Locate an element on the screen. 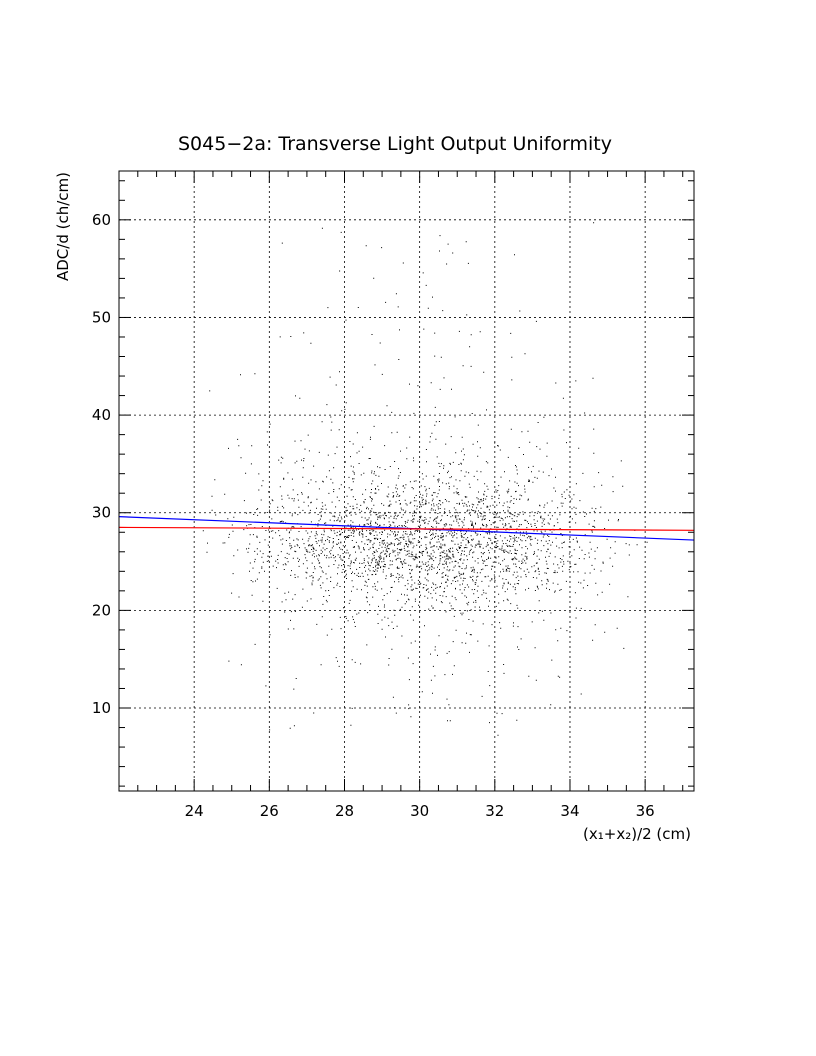 The image size is (816, 1056). x-tick-label: 26 is located at coordinates (269, 811).